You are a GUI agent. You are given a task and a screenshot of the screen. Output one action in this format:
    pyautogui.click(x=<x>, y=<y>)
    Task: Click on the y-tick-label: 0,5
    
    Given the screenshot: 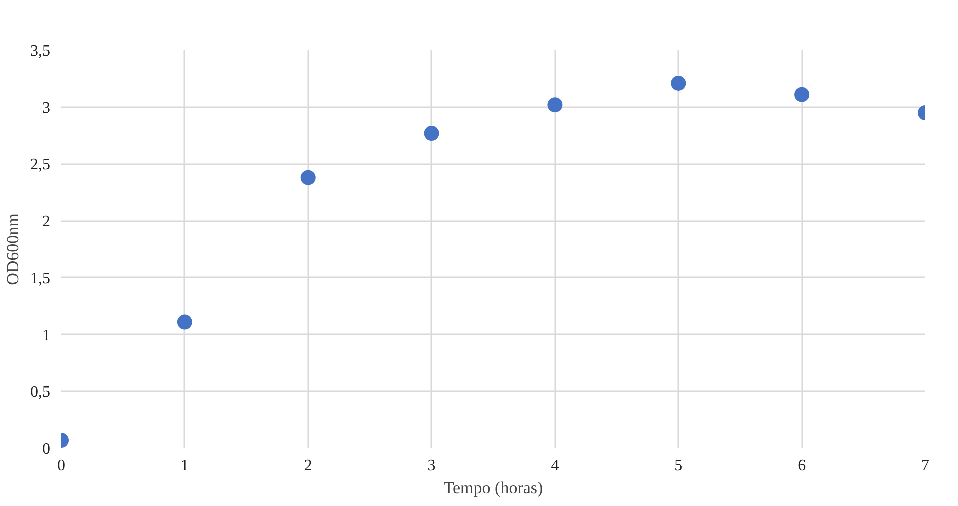 What is the action you would take?
    pyautogui.click(x=40, y=393)
    